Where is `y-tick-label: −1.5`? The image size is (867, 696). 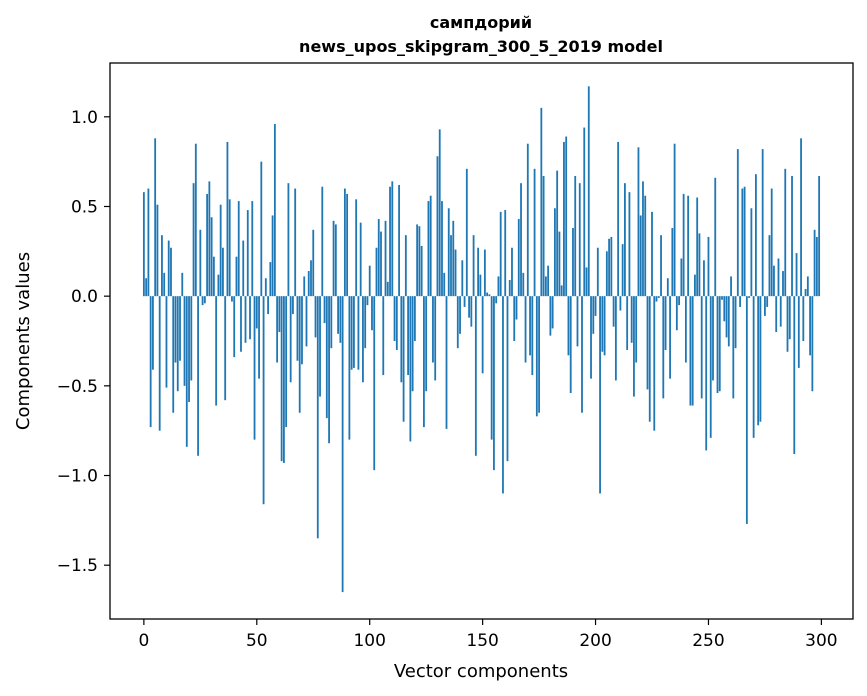 y-tick-label: −1.5 is located at coordinates (77, 566).